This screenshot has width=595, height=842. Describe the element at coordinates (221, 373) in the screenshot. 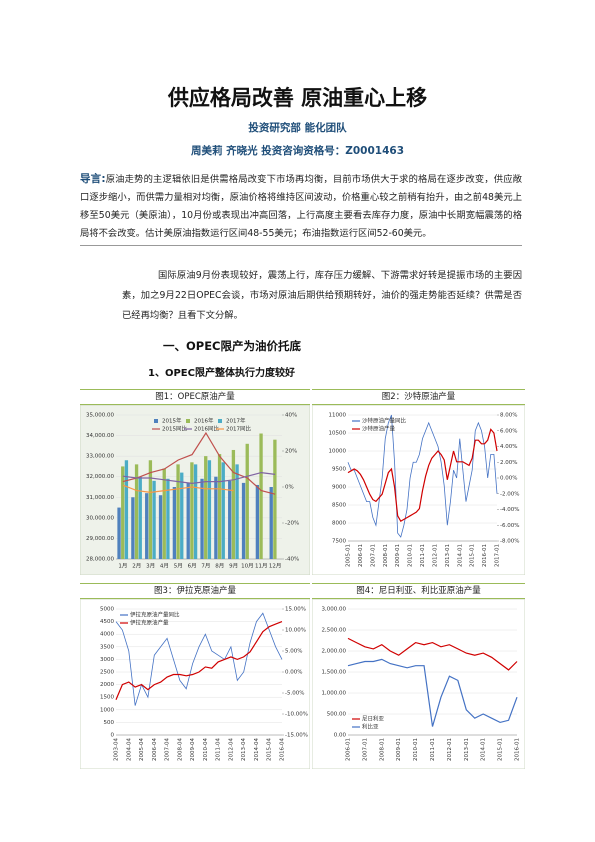

I see `subsection-heading: 1、OPEC限产整体执行力度较好` at that location.